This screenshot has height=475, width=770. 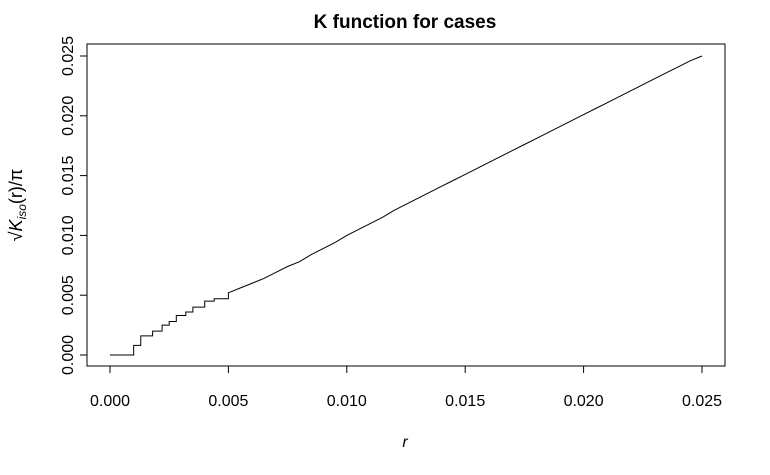 What do you see at coordinates (702, 401) in the screenshot?
I see `x-tick-label: 0.025` at bounding box center [702, 401].